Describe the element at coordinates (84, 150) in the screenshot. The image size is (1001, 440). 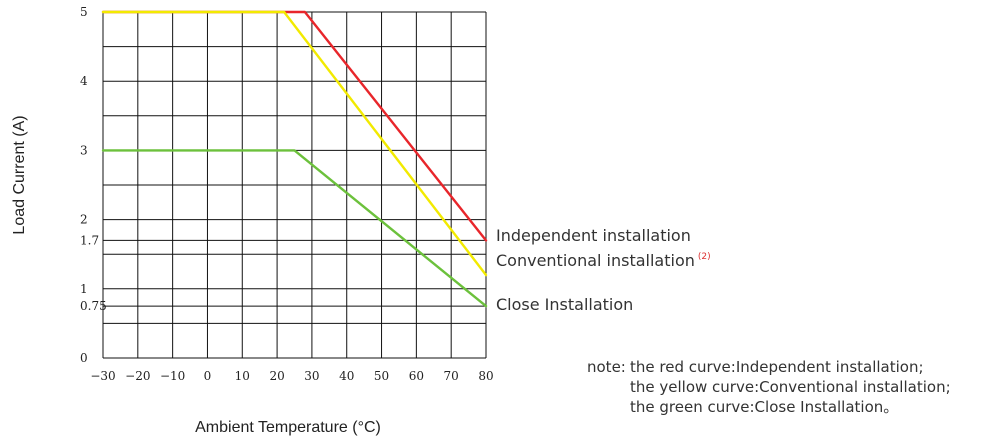
I see `y-tick-label: 3` at that location.